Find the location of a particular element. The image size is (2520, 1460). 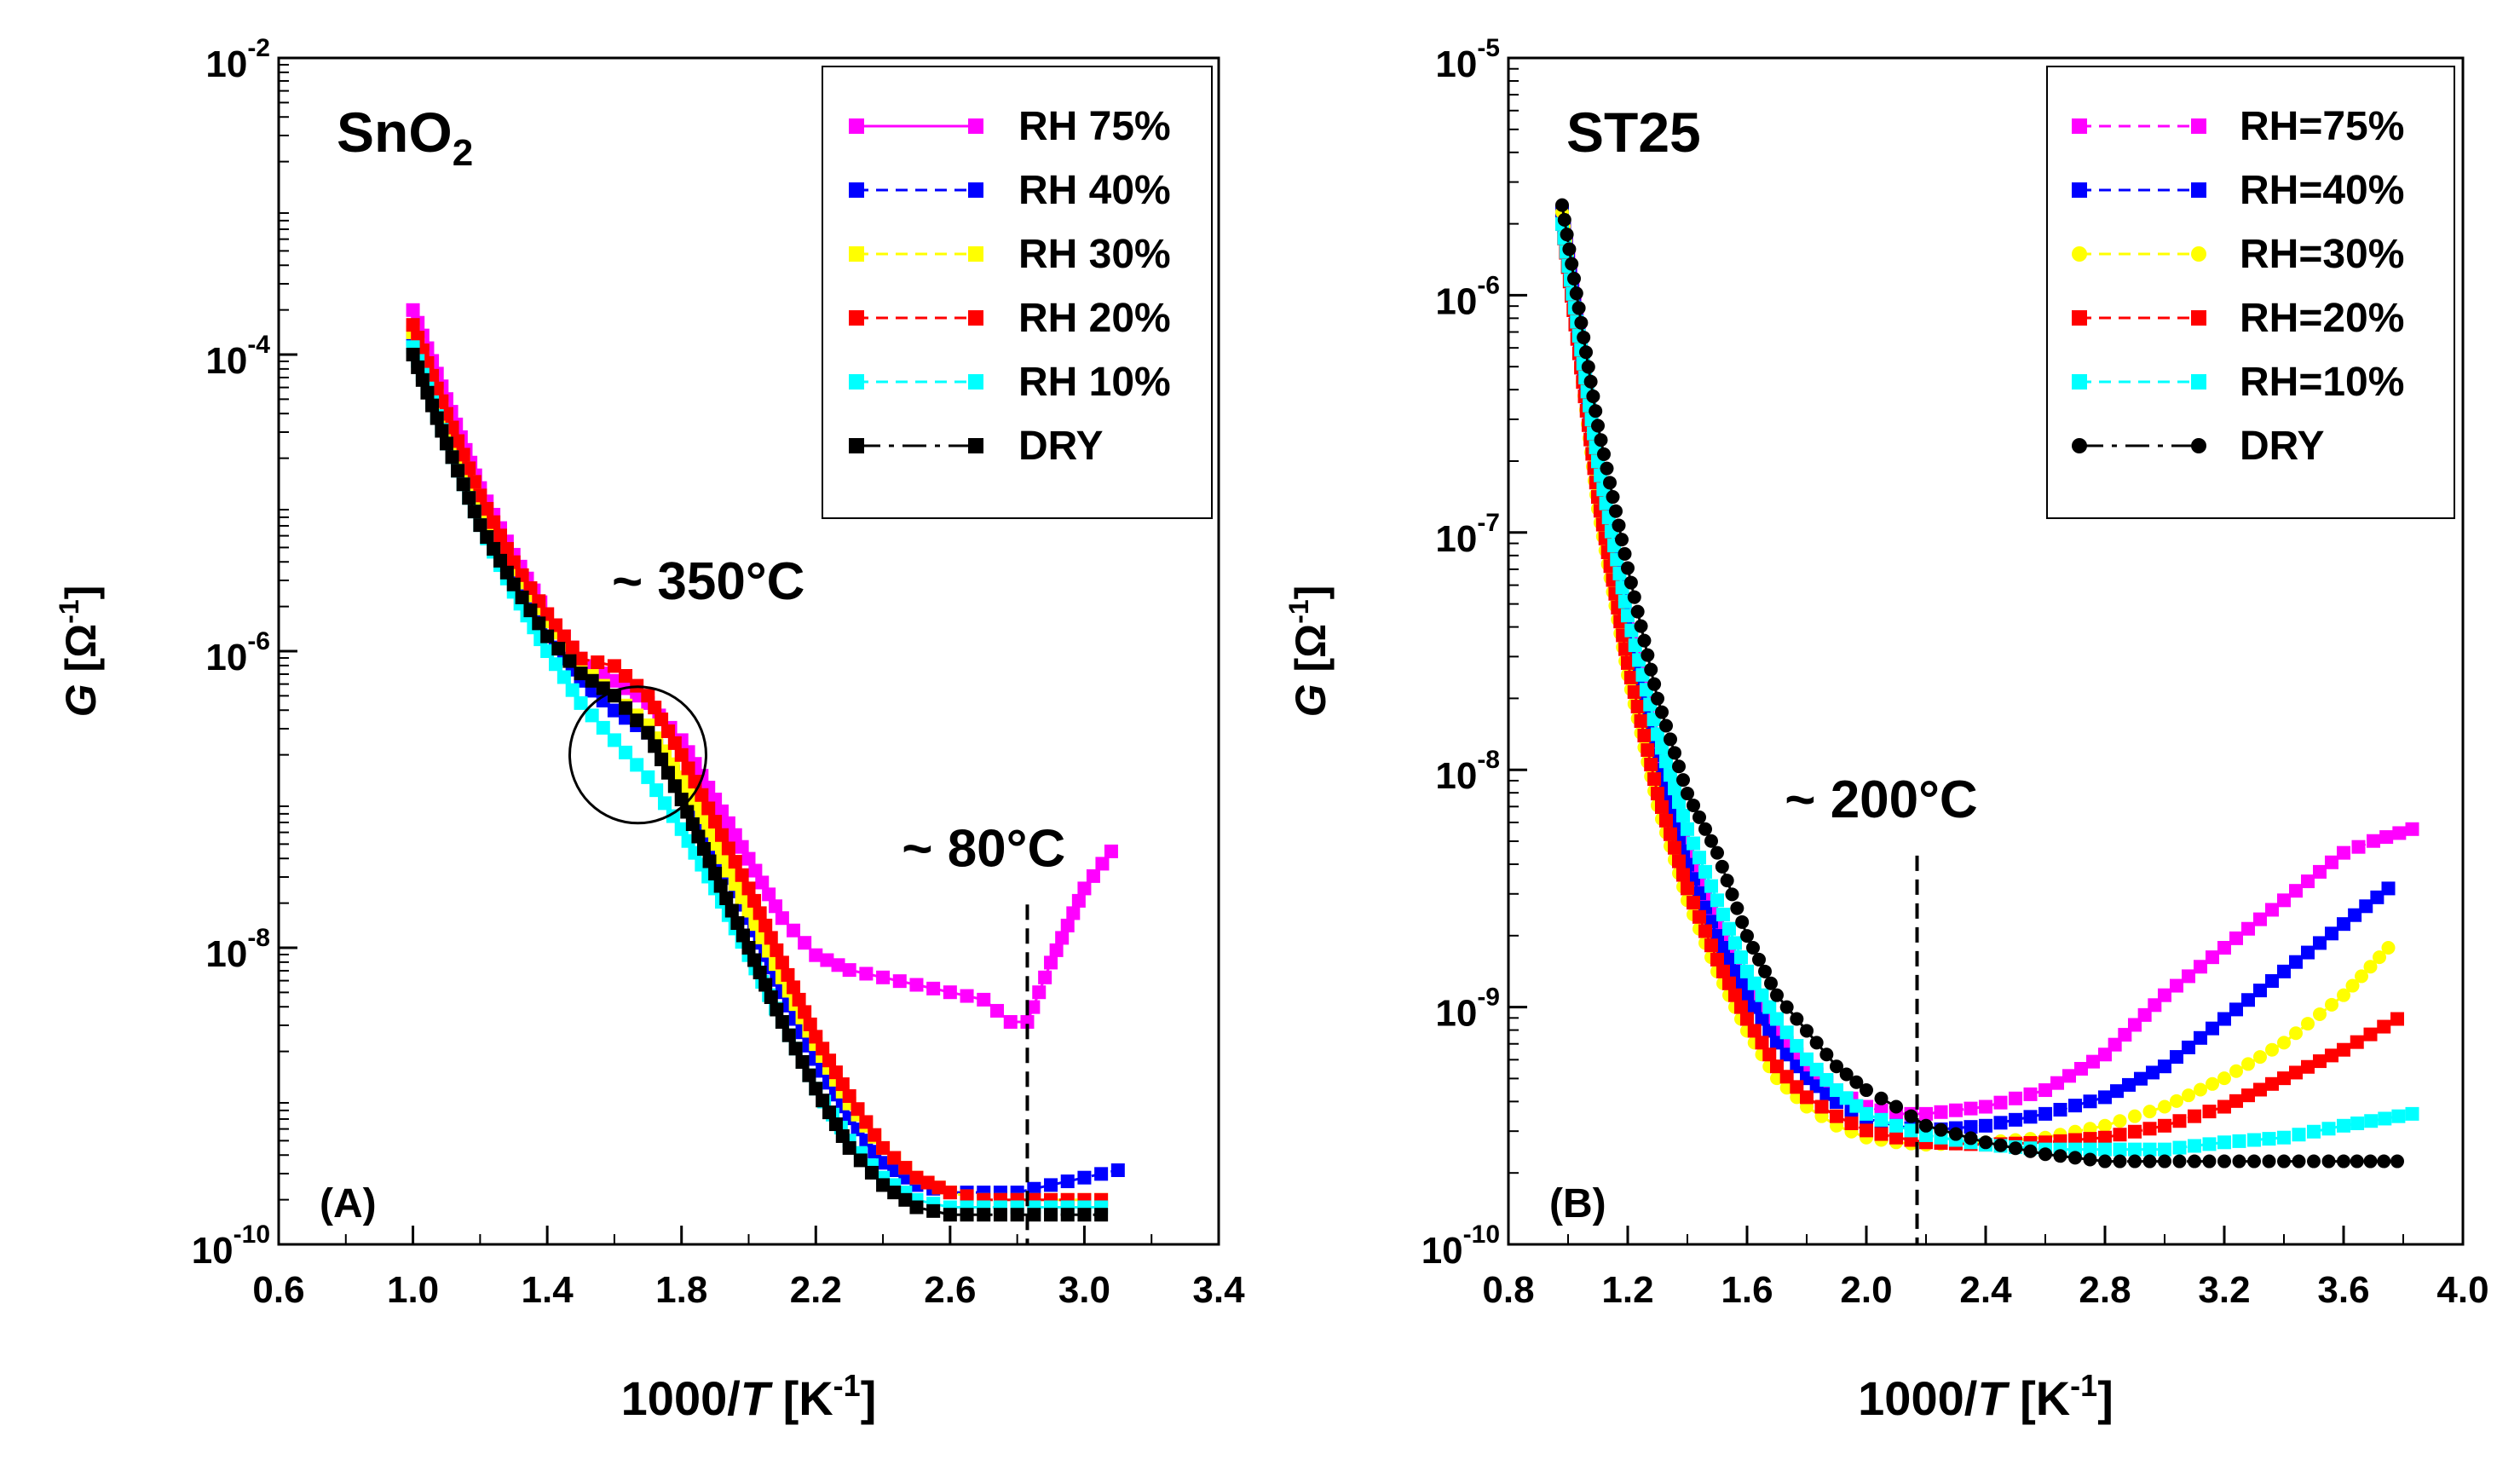

chart-title: ST25 is located at coordinates (1634, 132).